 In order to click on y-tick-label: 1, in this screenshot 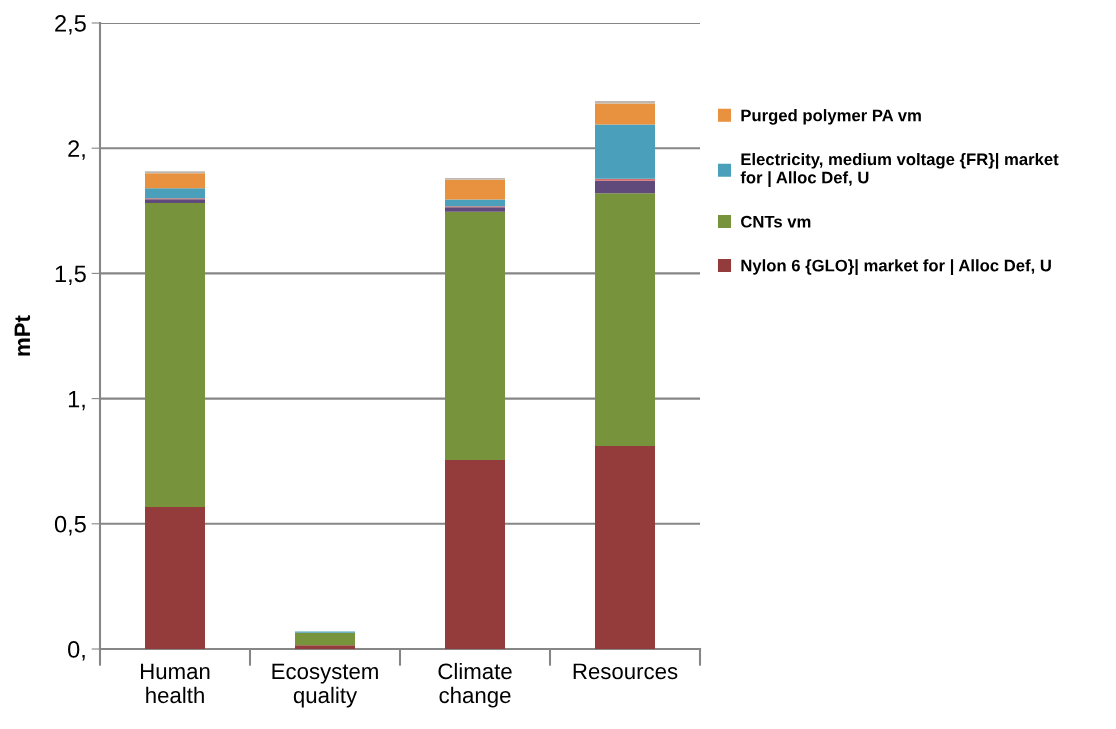, I will do `click(76, 400)`.